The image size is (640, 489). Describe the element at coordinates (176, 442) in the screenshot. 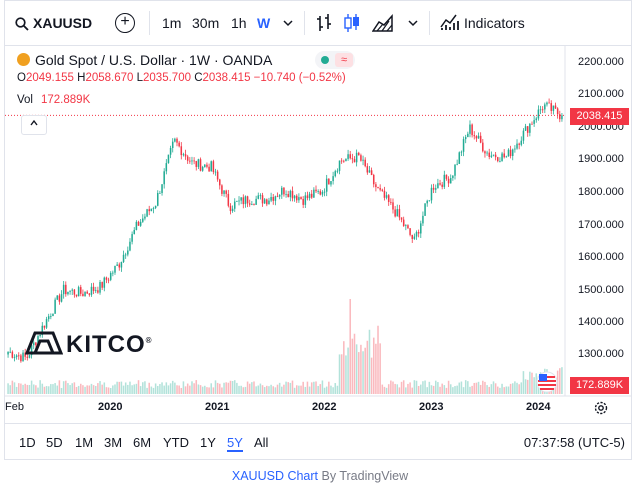

I see `range-ytd: YTD` at that location.